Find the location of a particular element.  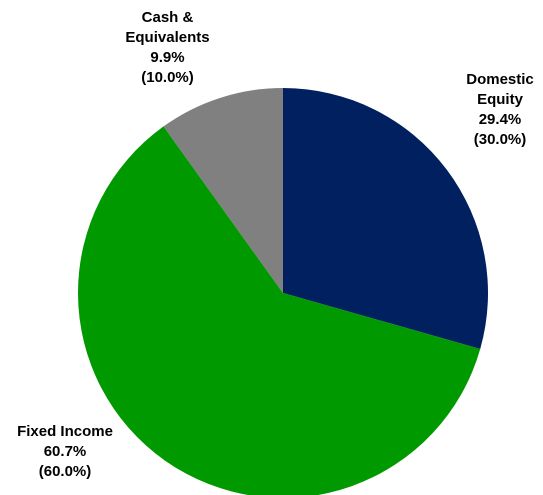

value-label: 9.9% is located at coordinates (167, 57).